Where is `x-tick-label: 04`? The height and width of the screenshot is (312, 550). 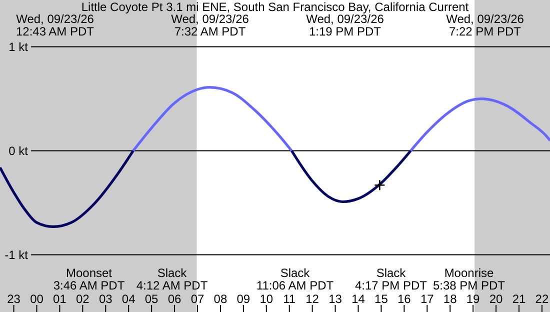 x-tick-label: 04 is located at coordinates (129, 299).